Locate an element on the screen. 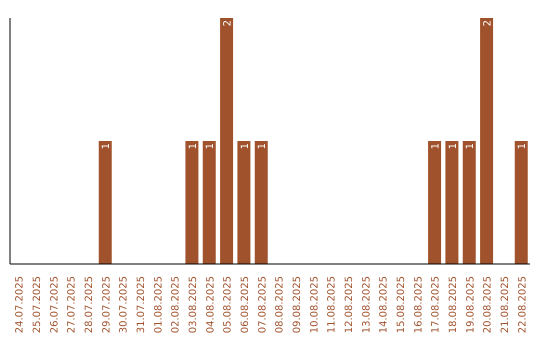 The height and width of the screenshot is (340, 540). x-tick-label: 29.07.2025 is located at coordinates (106, 305).